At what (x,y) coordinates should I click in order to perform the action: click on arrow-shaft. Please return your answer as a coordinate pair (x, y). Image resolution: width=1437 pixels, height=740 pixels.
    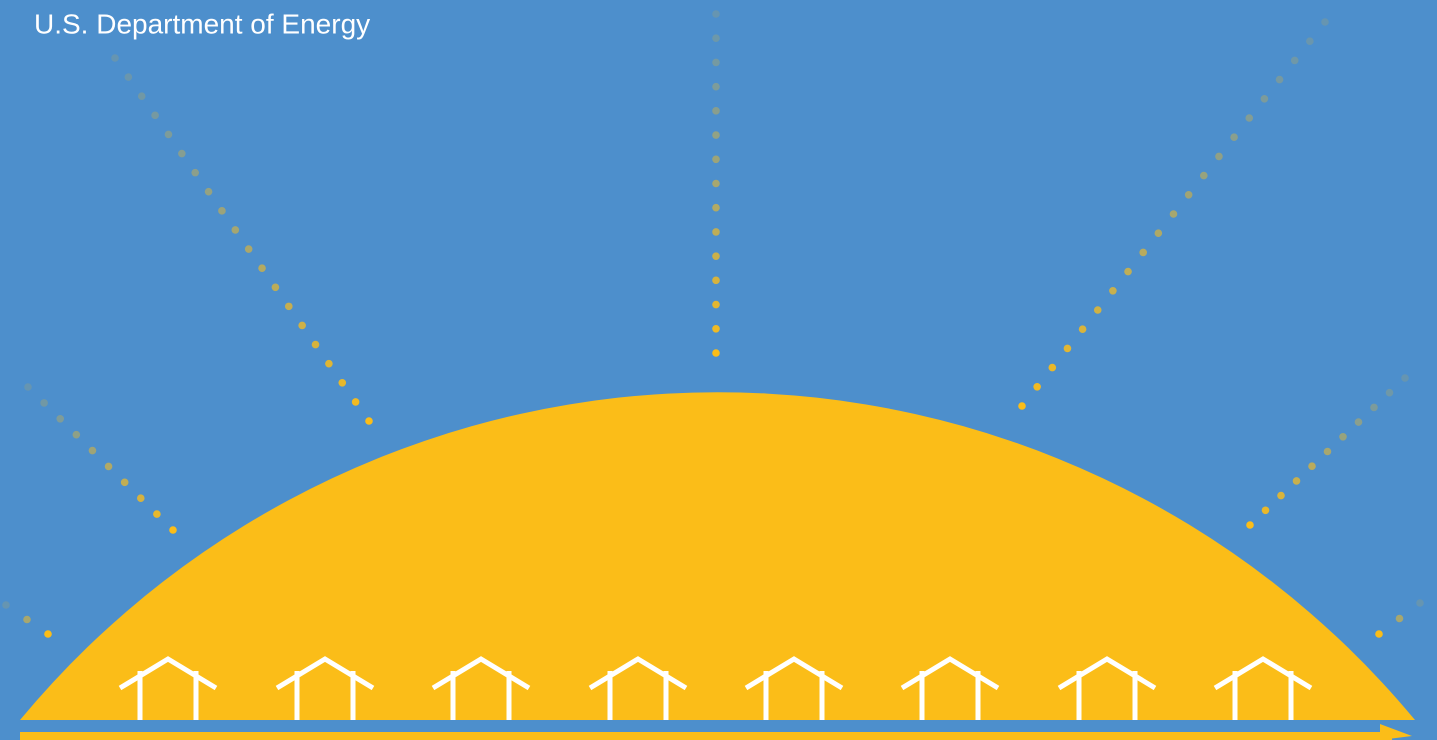
    Looking at the image, I should click on (706, 736).